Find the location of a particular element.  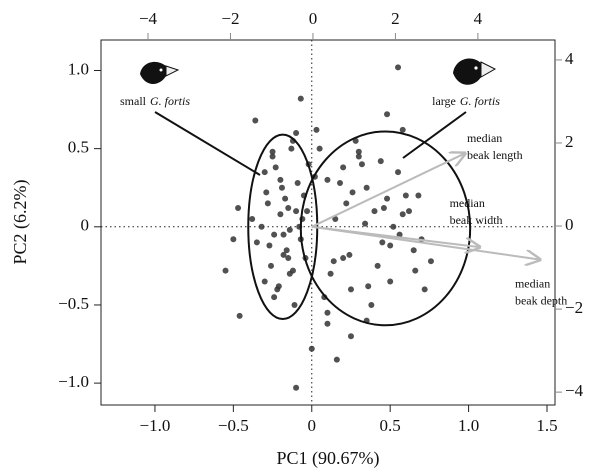

group-ellipse is located at coordinates (385, 228).